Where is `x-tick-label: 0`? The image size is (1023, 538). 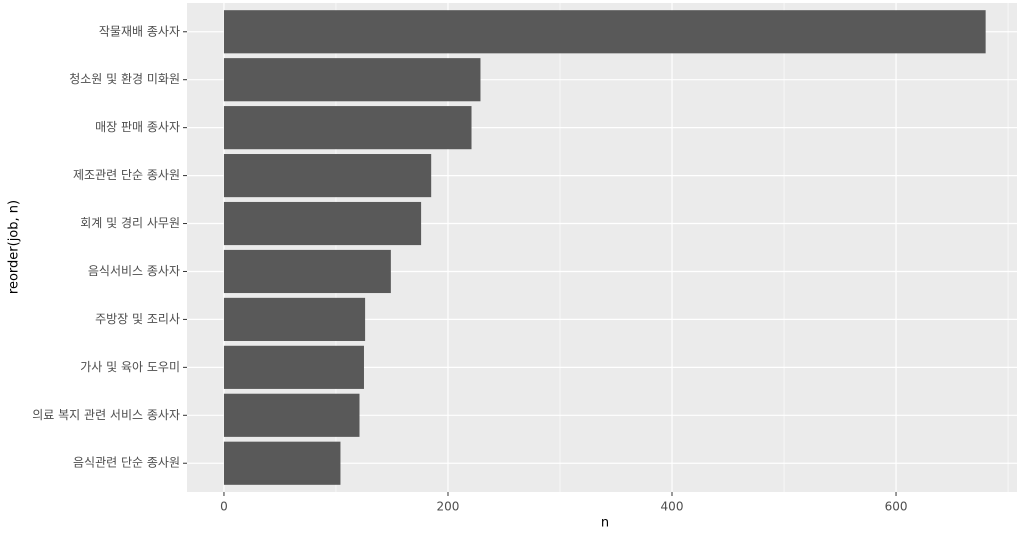 x-tick-label: 0 is located at coordinates (224, 507).